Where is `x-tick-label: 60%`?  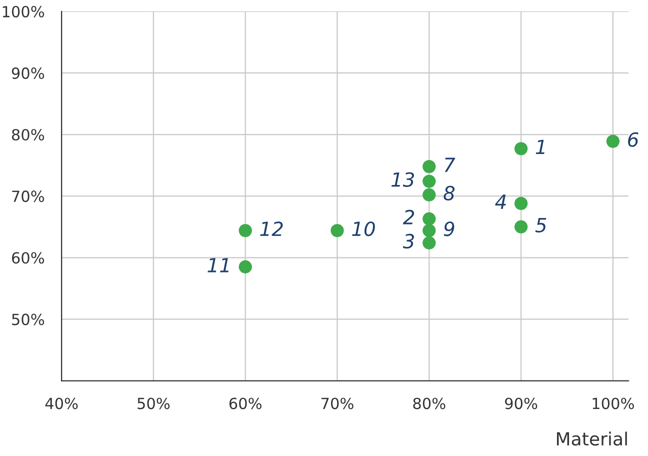
x-tick-label: 60% is located at coordinates (245, 404).